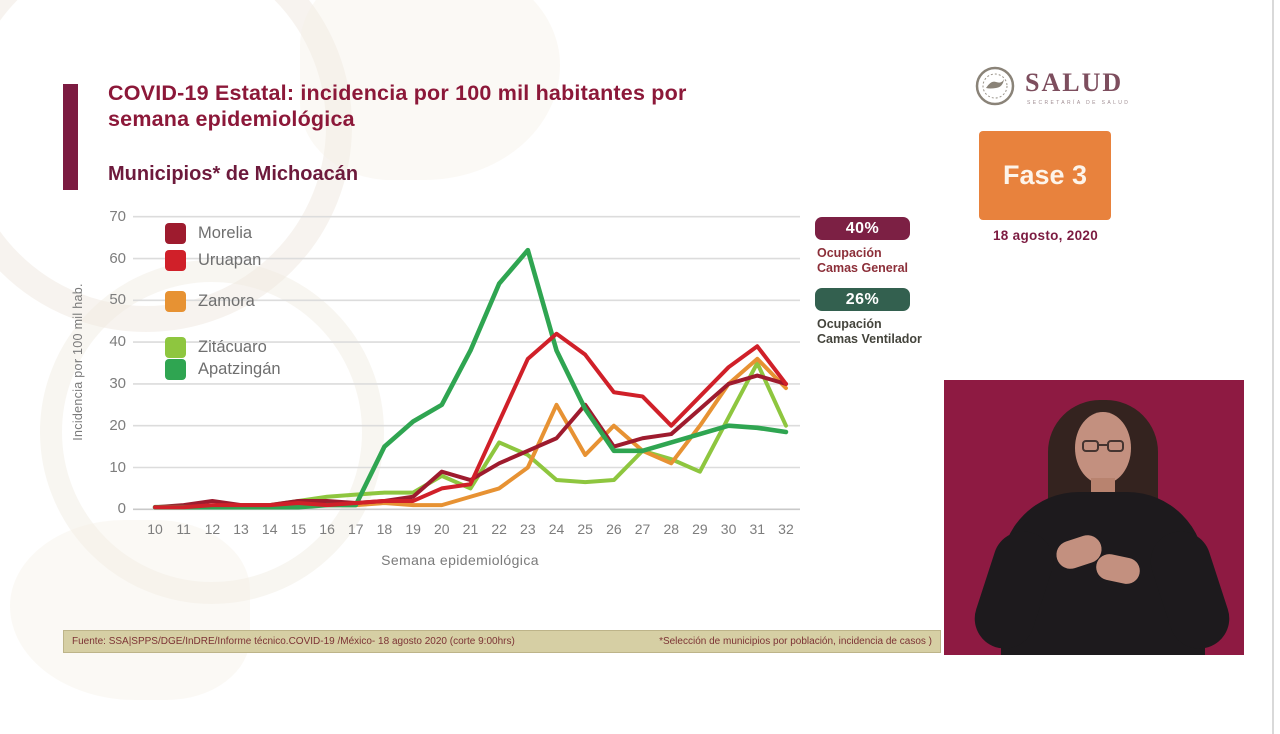  What do you see at coordinates (528, 529) in the screenshot?
I see `x-tick-label: 23` at bounding box center [528, 529].